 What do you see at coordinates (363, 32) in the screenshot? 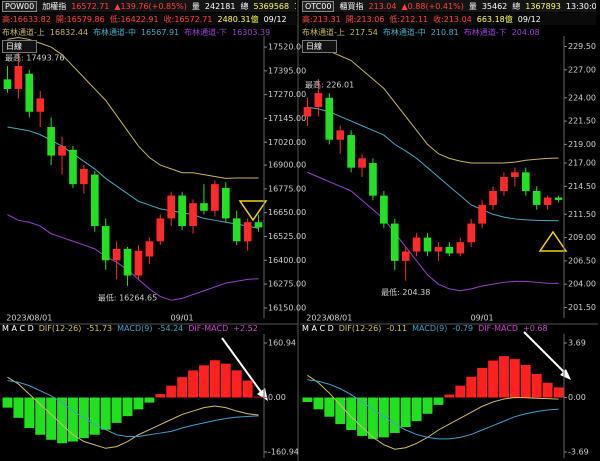
I see `indicator-value: 217.54` at bounding box center [363, 32].